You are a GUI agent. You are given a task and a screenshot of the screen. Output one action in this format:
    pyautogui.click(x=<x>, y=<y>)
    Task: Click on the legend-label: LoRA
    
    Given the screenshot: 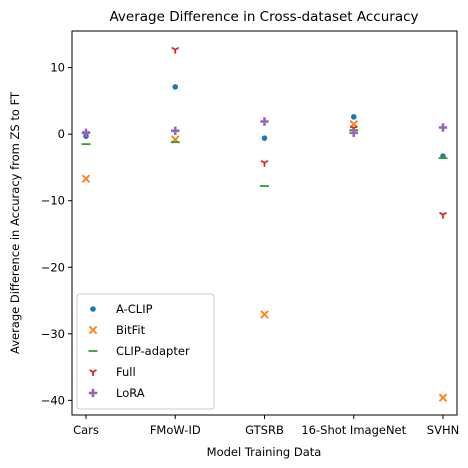 What is the action you would take?
    pyautogui.click(x=130, y=393)
    